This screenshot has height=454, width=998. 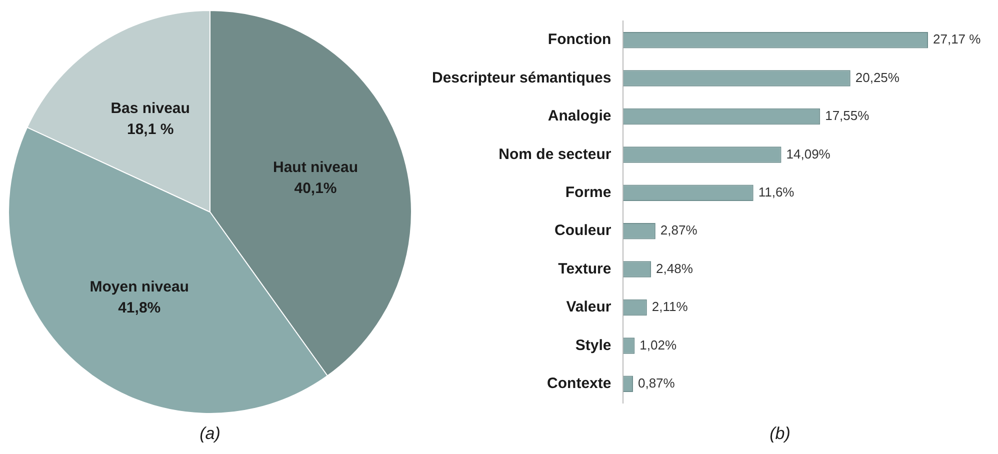 What do you see at coordinates (583, 231) in the screenshot?
I see `y-tick-label: Couleur` at bounding box center [583, 231].